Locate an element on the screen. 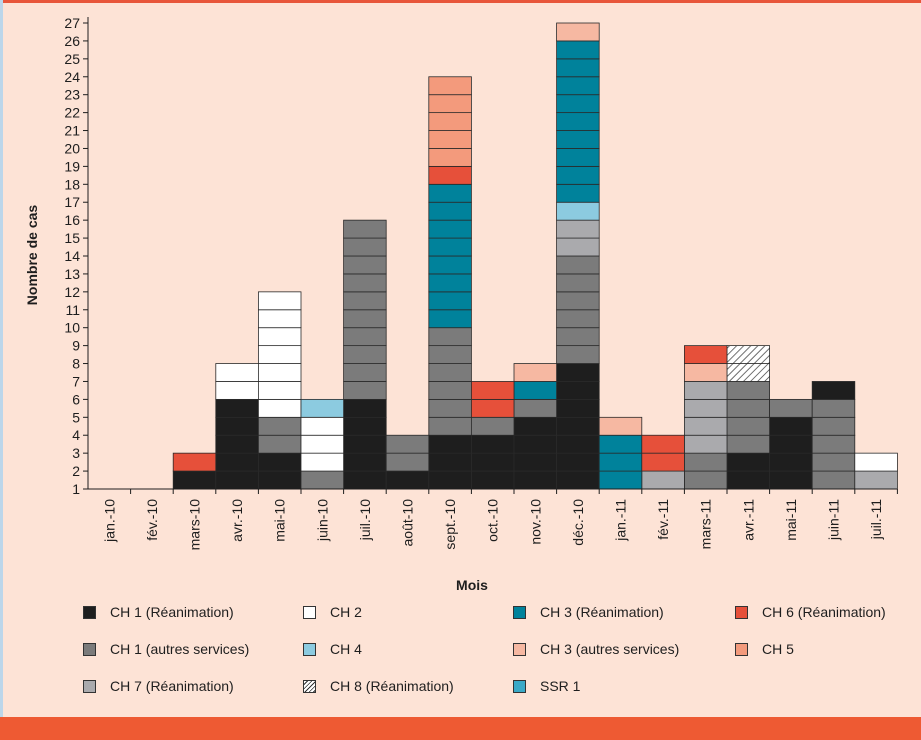 The height and width of the screenshot is (740, 921). y-tick-label: 4 is located at coordinates (76, 435).